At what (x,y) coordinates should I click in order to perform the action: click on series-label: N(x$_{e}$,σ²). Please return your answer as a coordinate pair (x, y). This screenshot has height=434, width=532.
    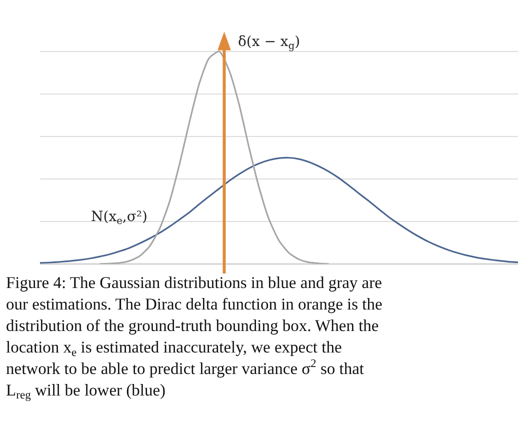
    Looking at the image, I should click on (119, 218).